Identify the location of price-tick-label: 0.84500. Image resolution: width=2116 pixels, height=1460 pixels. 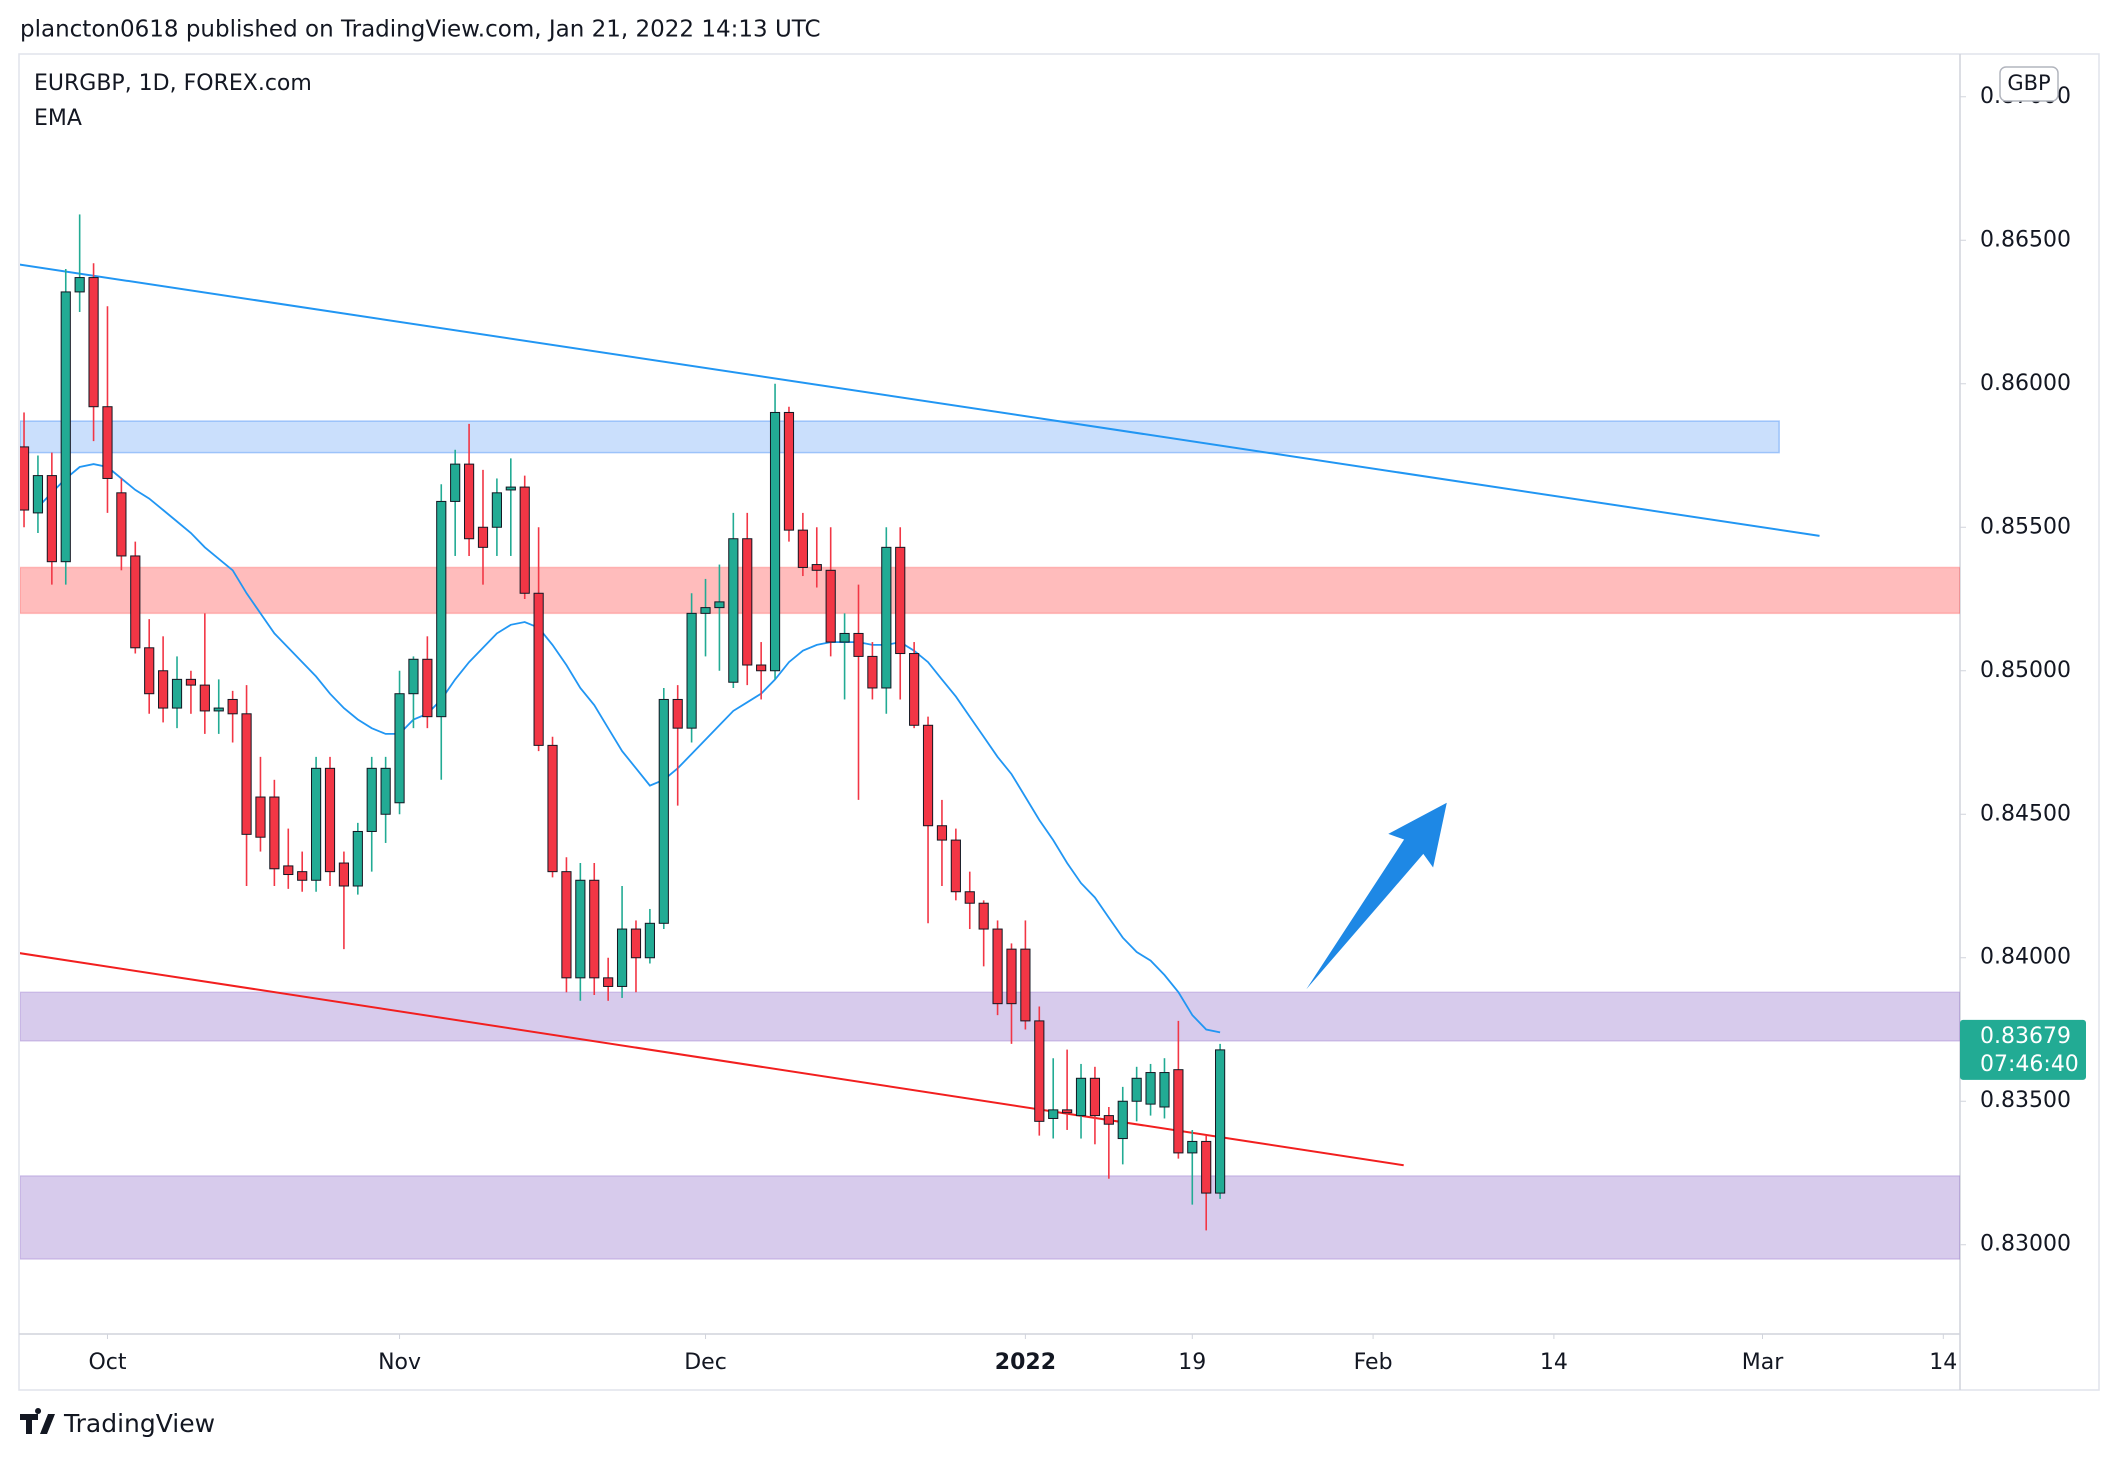
(2025, 813).